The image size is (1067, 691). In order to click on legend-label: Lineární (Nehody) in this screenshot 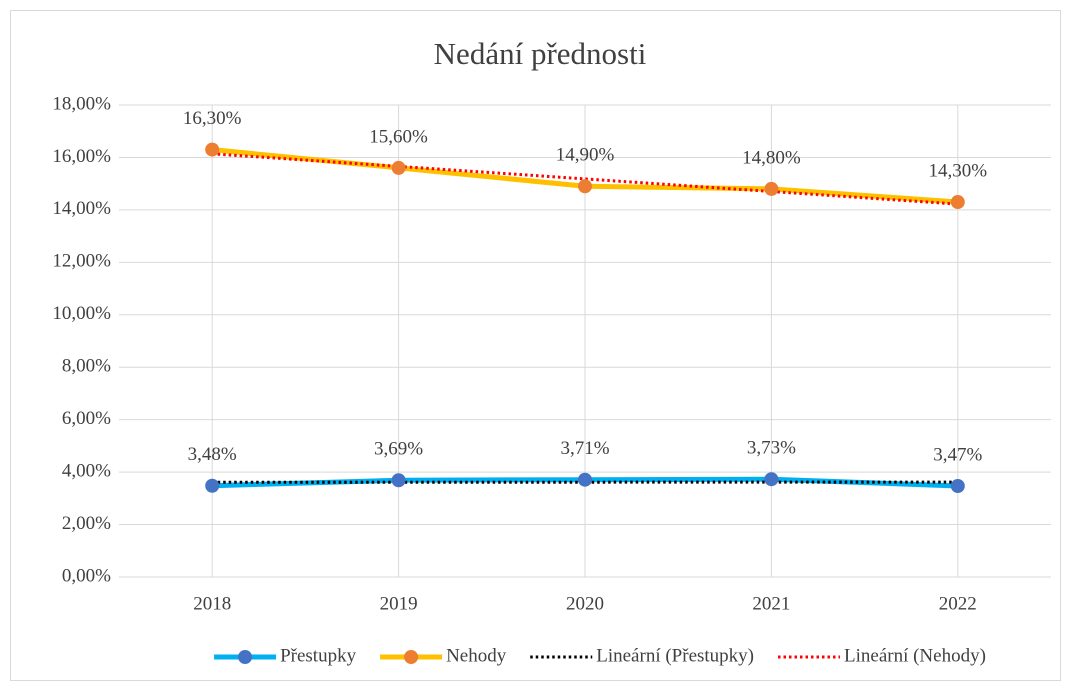, I will do `click(915, 655)`.